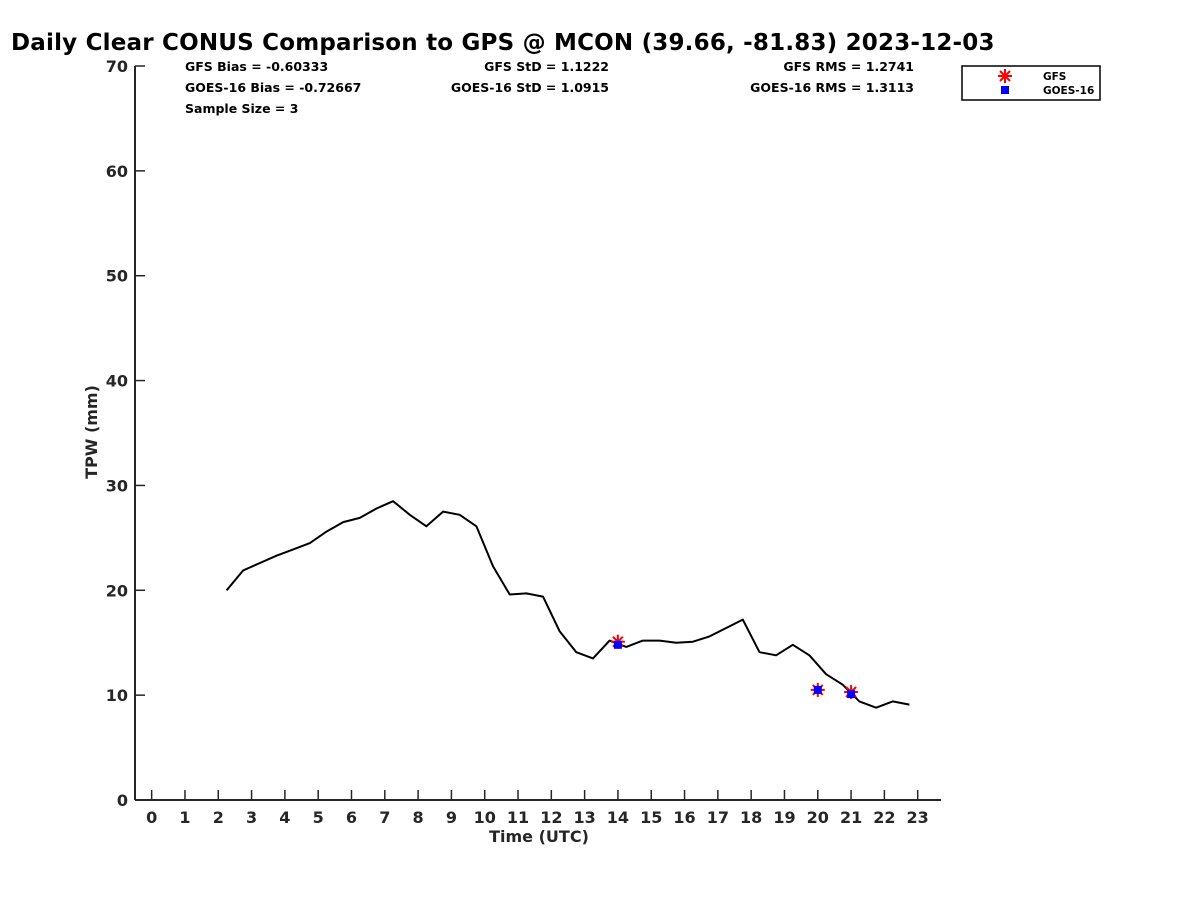 This screenshot has width=1200, height=900. What do you see at coordinates (1005, 76) in the screenshot?
I see `legend-gfs-marker` at bounding box center [1005, 76].